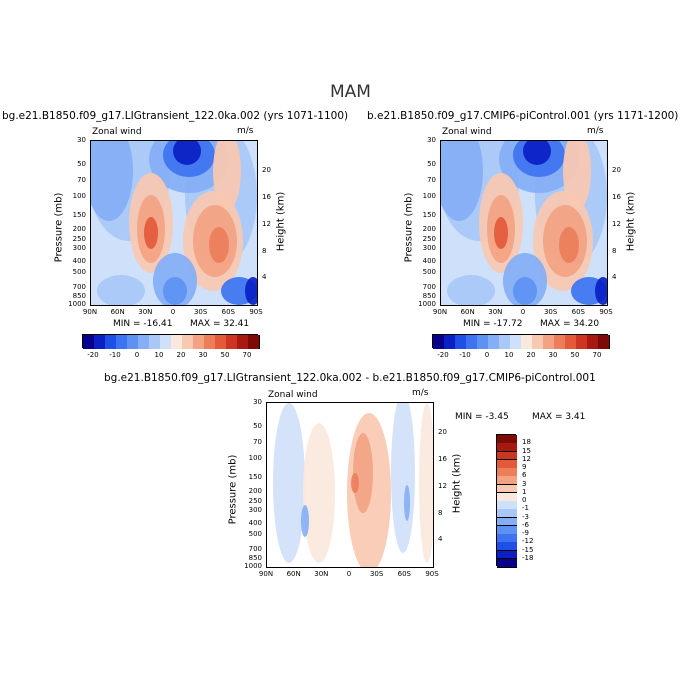 Image resolution: width=700 pixels, height=700 pixels. I want to click on colorbar-label: -15, so click(528, 549).